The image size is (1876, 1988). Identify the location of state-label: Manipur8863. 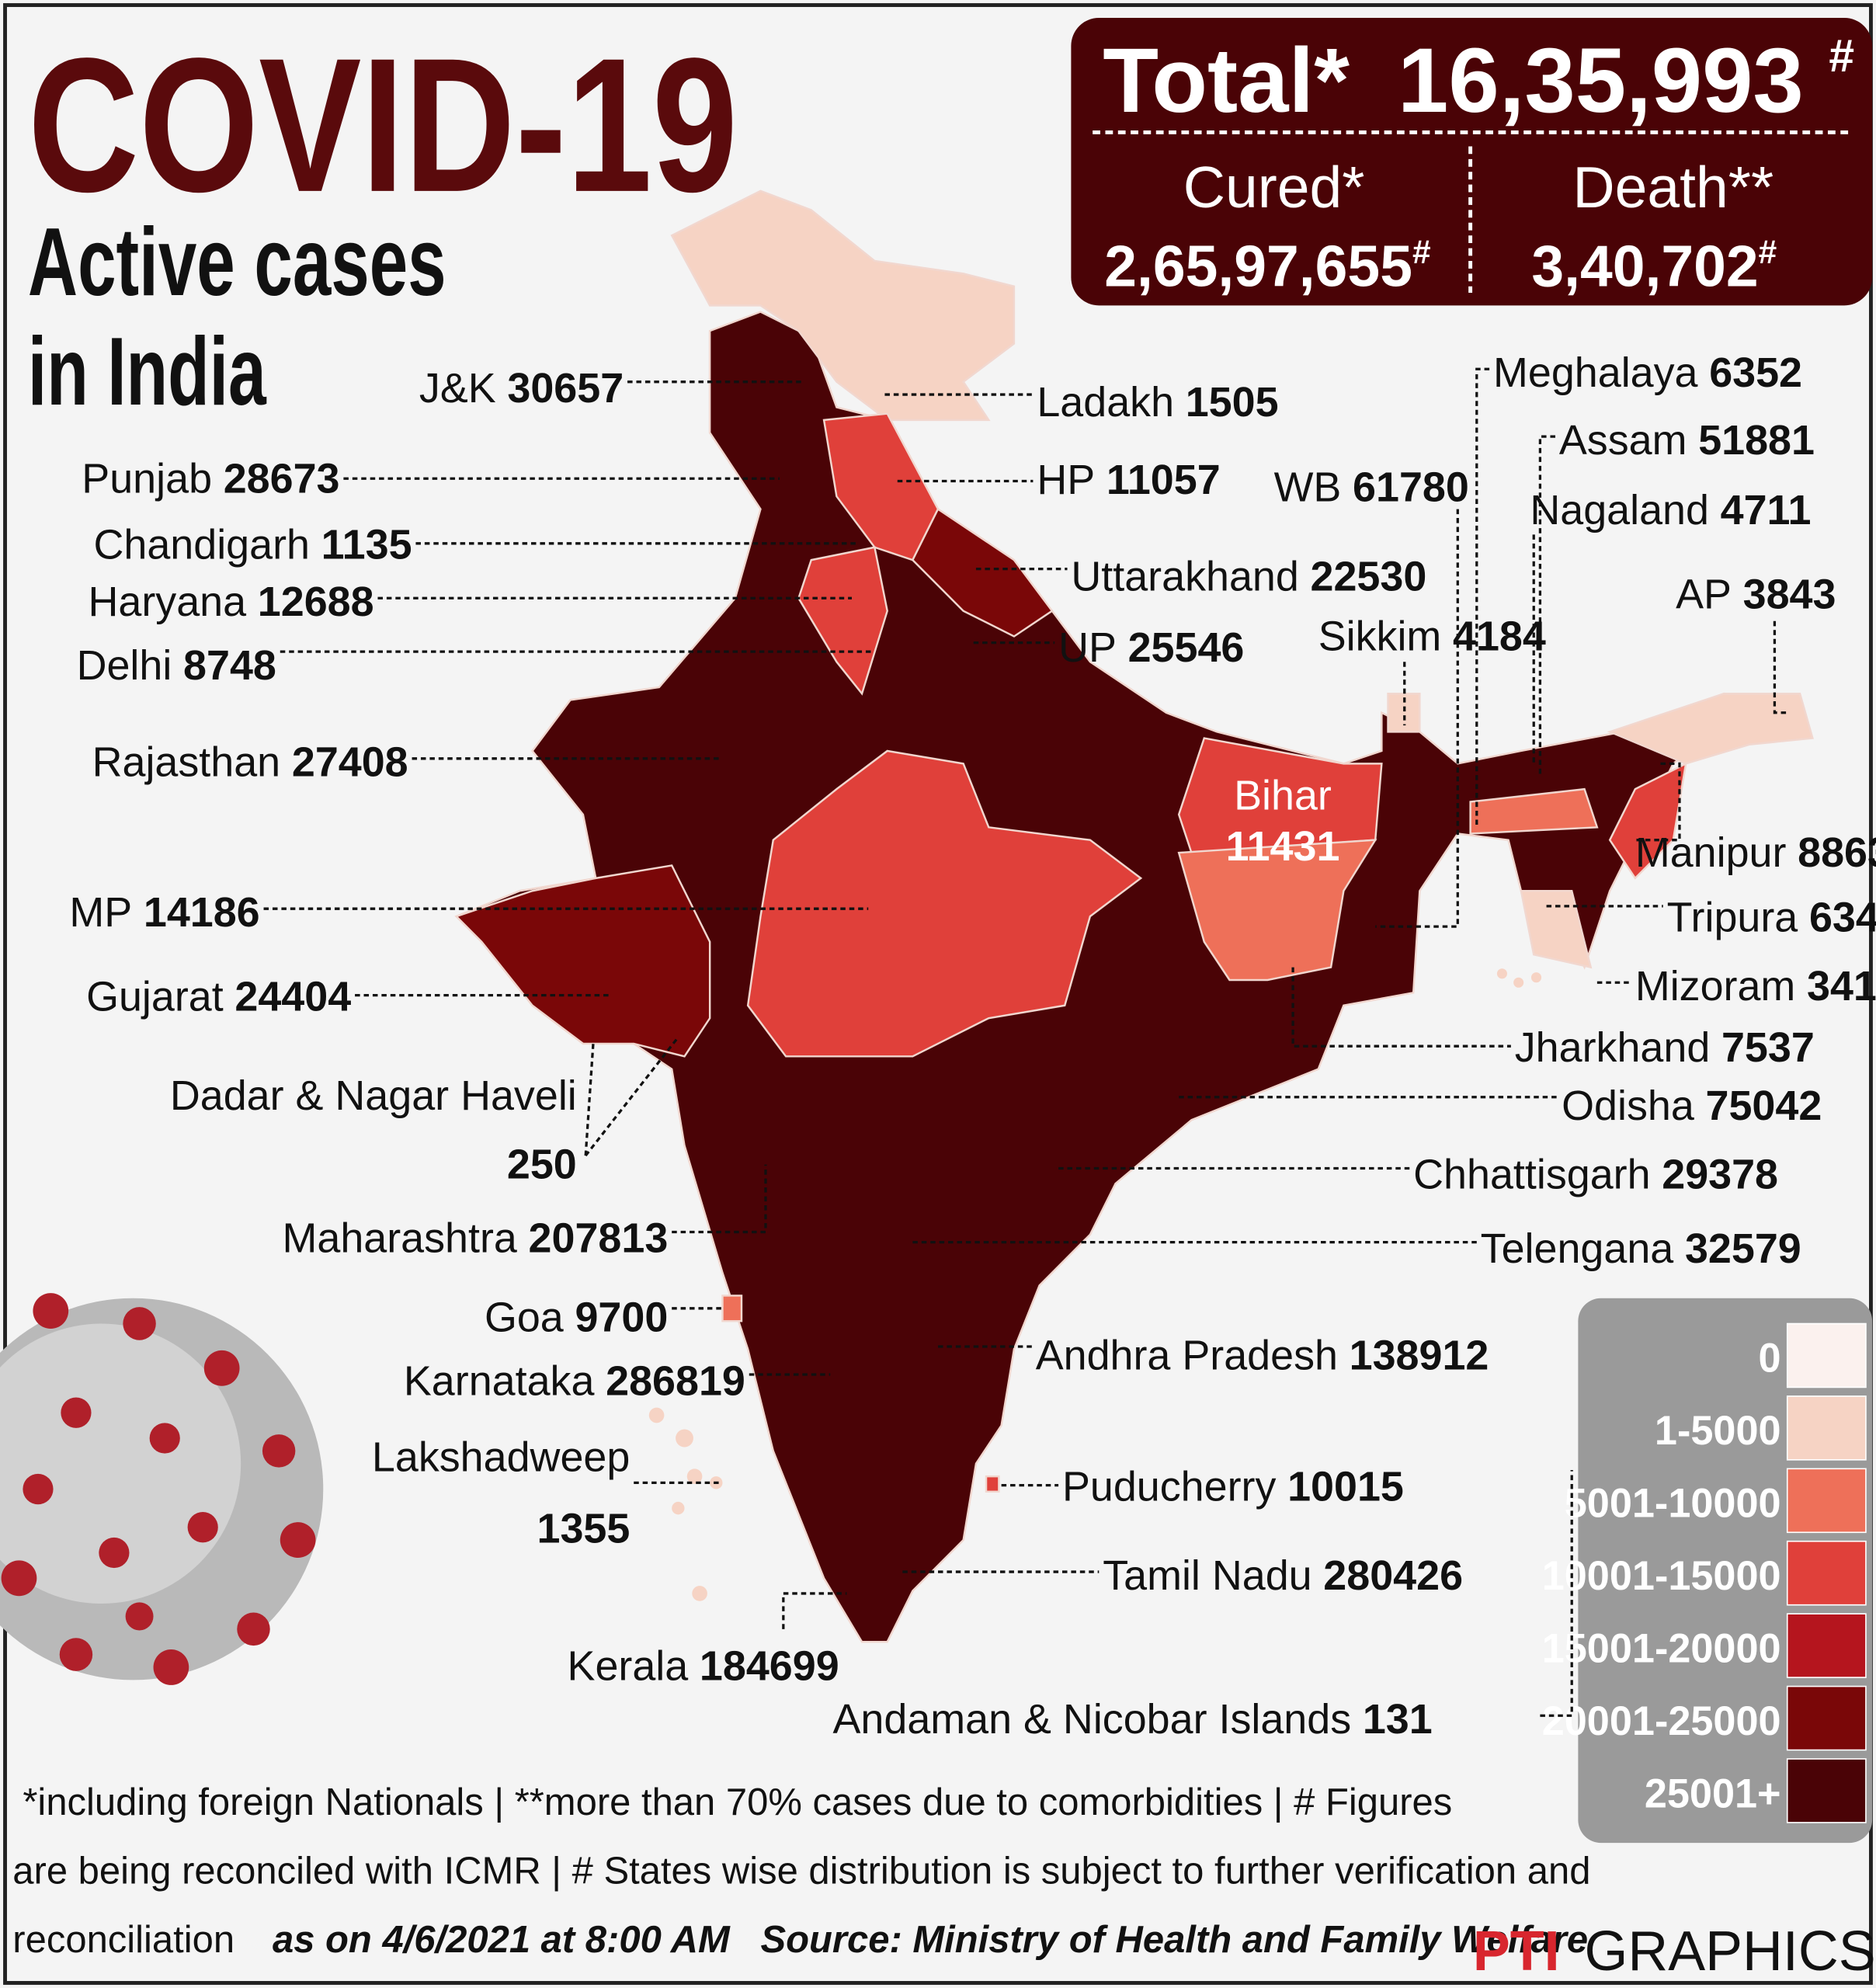
(1756, 853).